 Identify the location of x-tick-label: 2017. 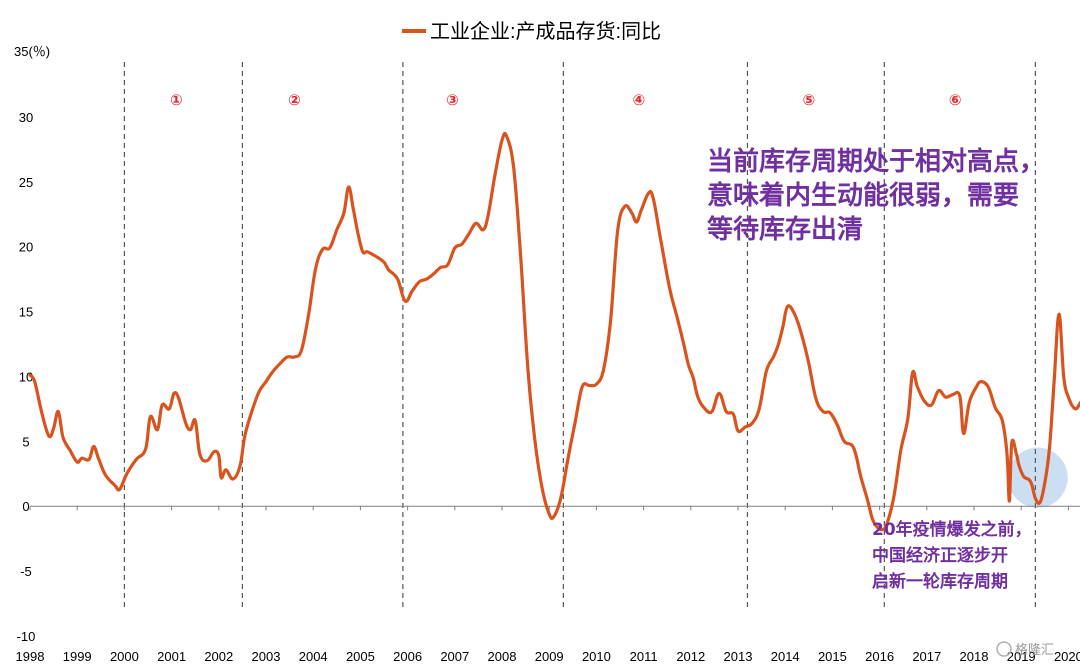
(926, 656).